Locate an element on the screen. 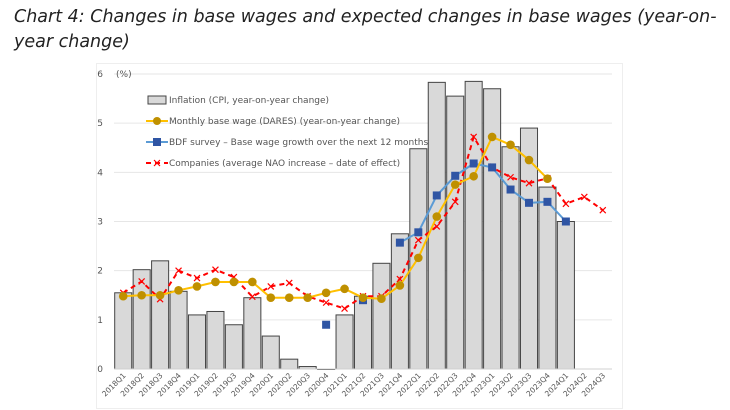 The image size is (730, 410). legend-swatch-dares-marker is located at coordinates (157, 121).